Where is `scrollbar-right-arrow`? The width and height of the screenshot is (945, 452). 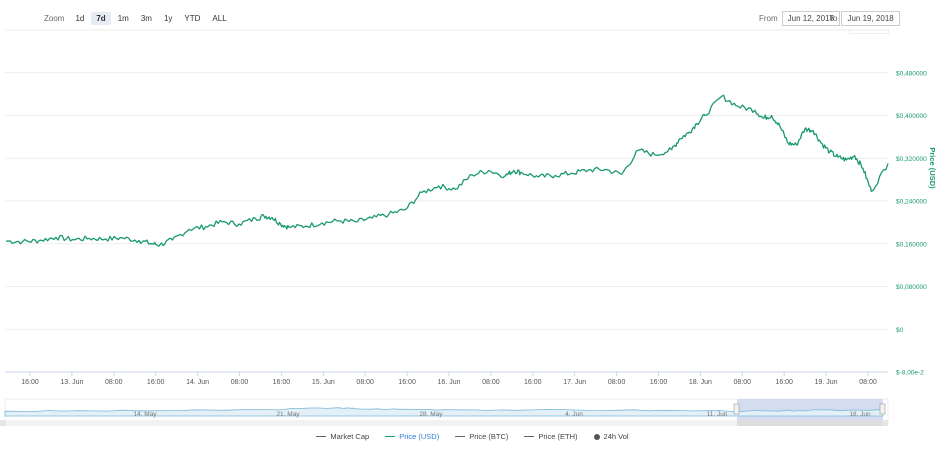
scrollbar-right-arrow is located at coordinates (885, 423).